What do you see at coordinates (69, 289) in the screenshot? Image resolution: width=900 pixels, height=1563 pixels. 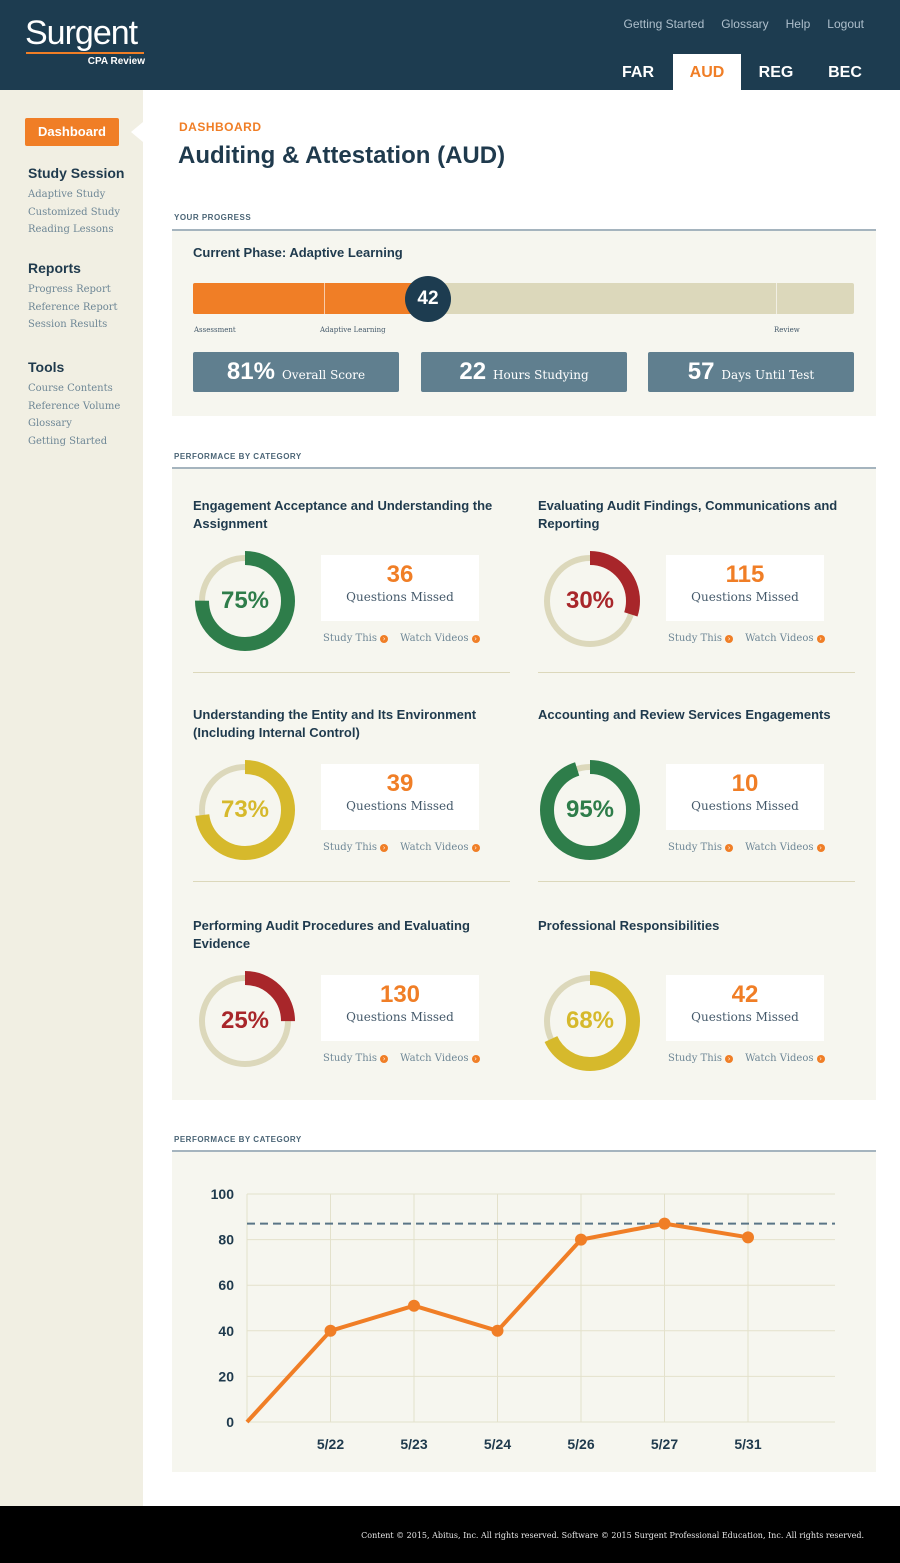 I see `sidebar-item-progress-report: Progress Report` at bounding box center [69, 289].